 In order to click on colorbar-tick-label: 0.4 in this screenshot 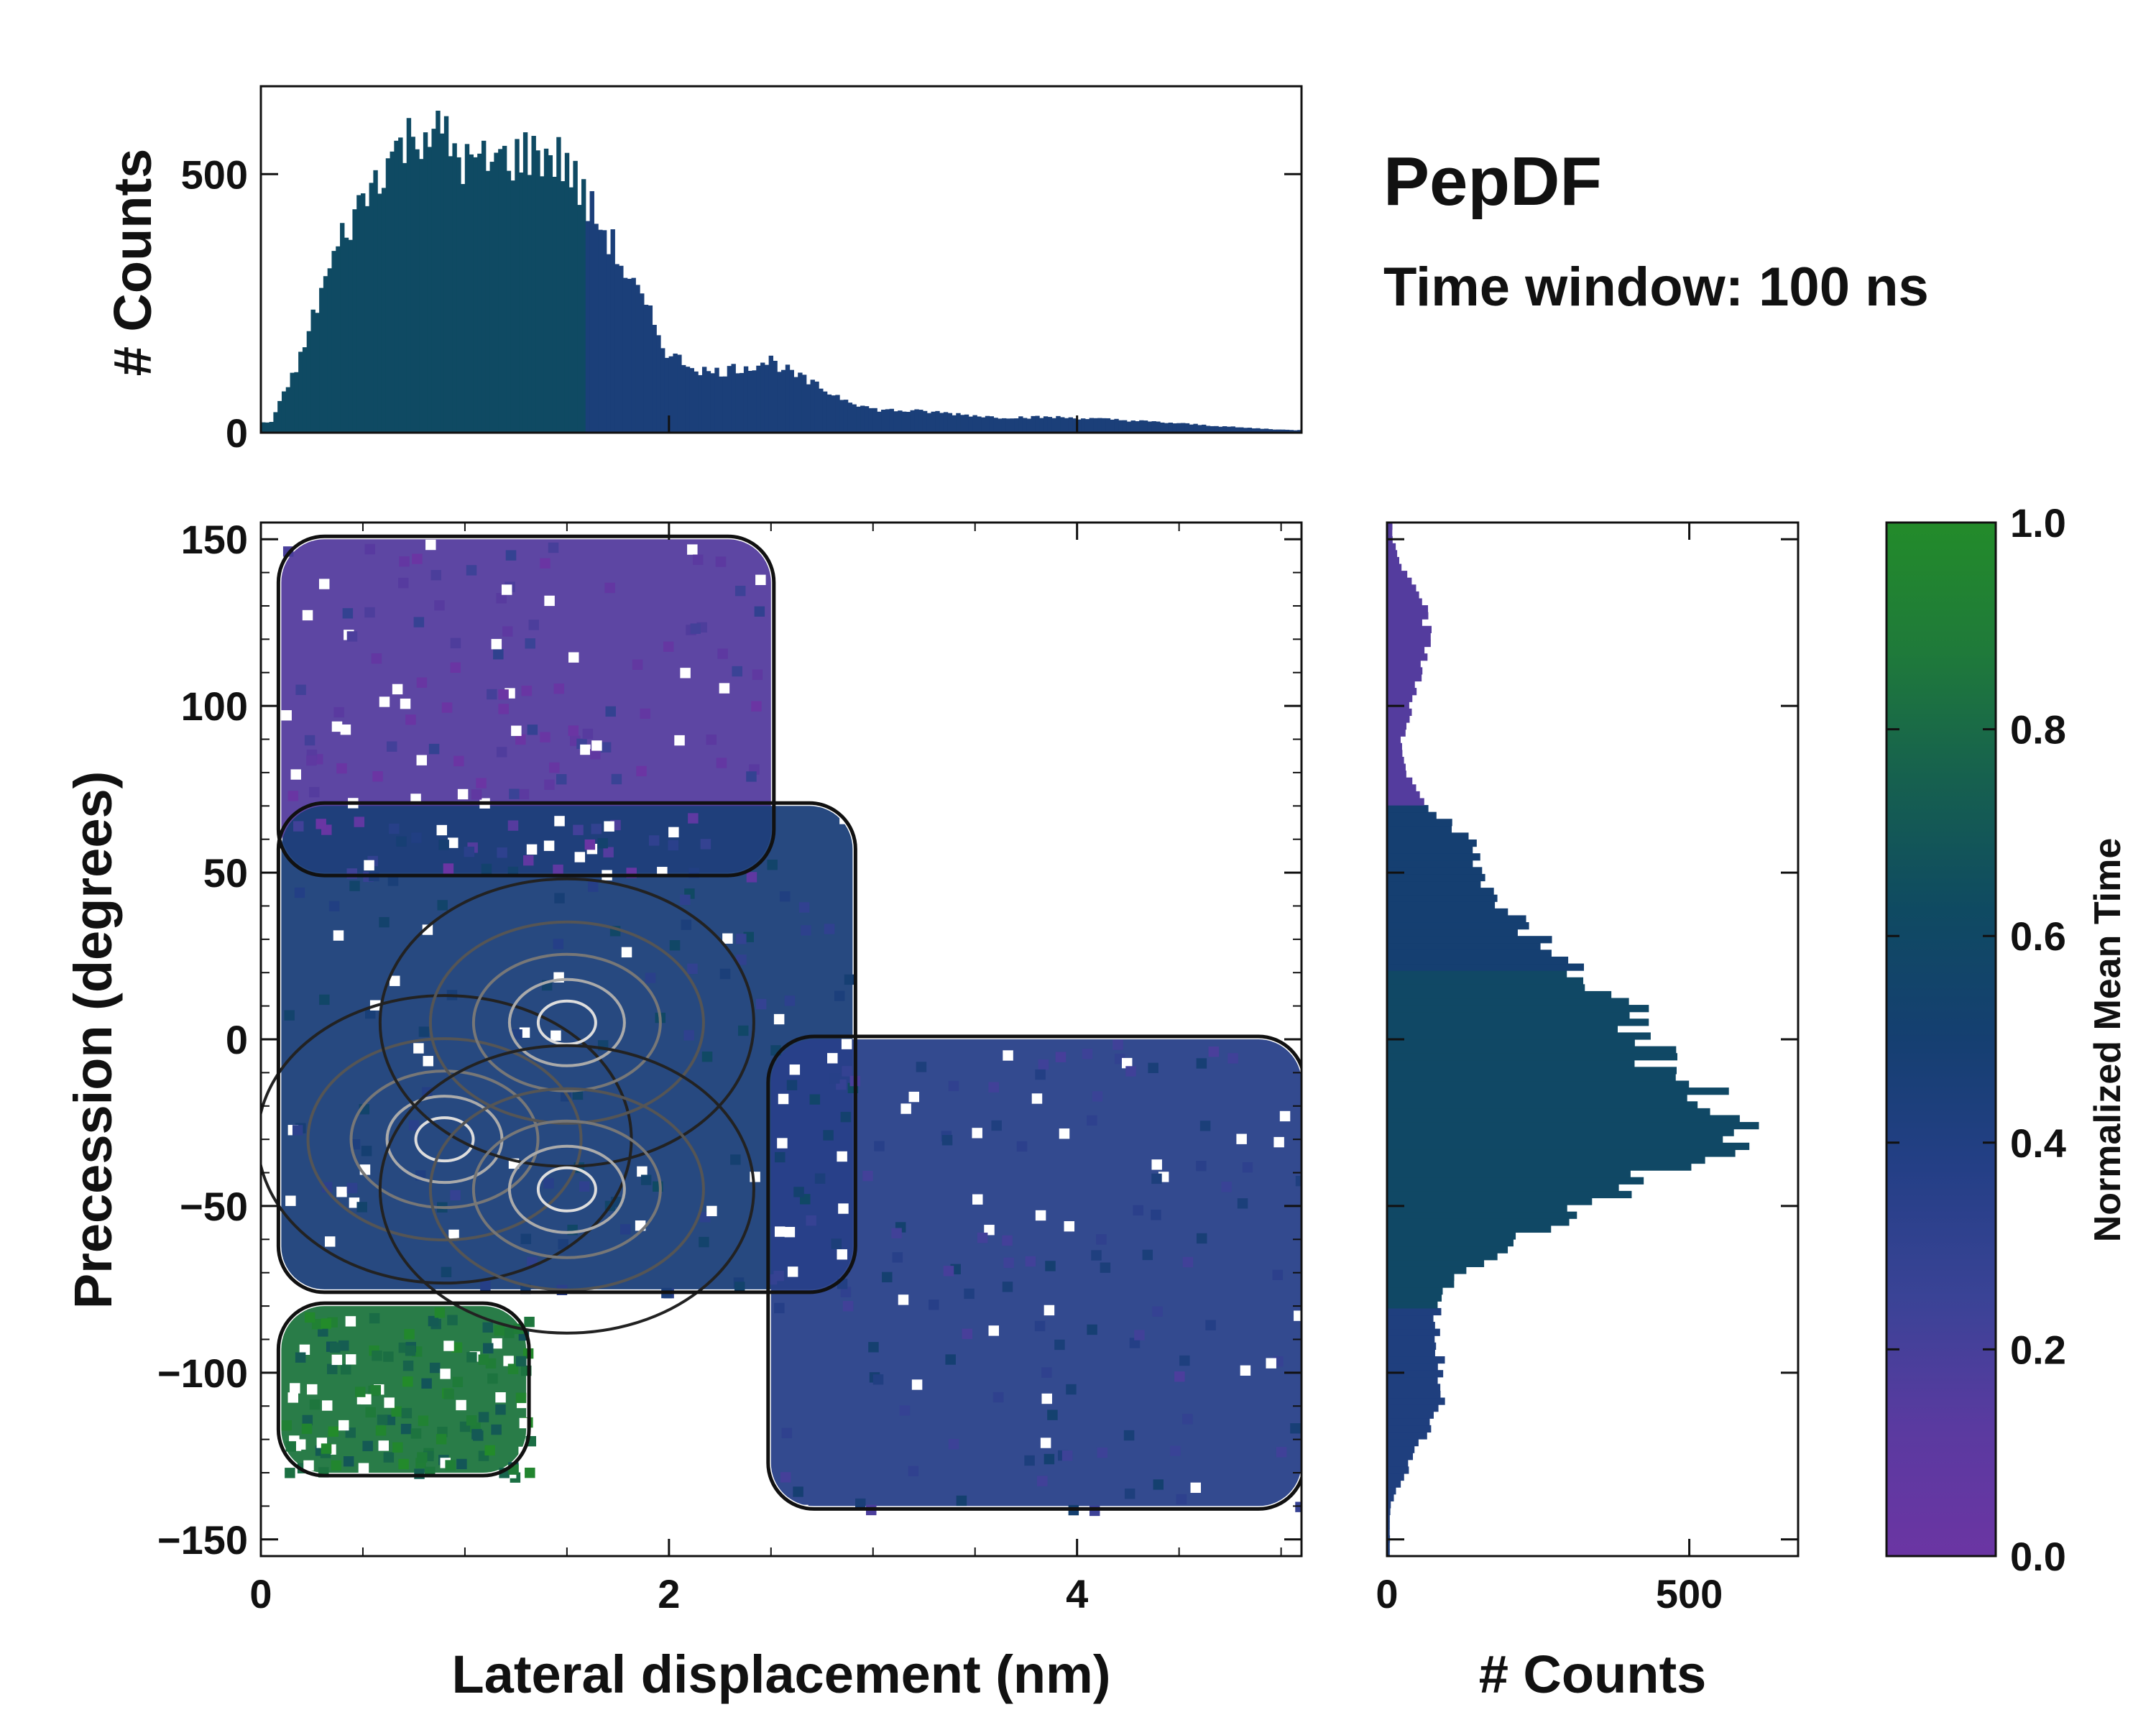, I will do `click(2038, 1143)`.